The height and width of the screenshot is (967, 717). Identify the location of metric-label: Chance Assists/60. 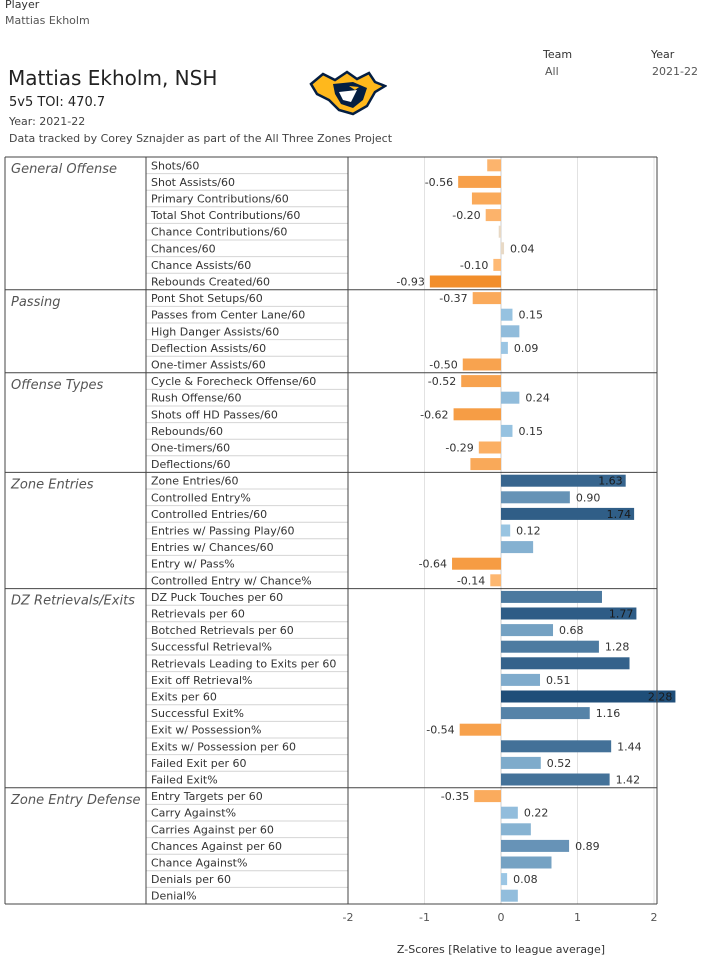
(201, 265).